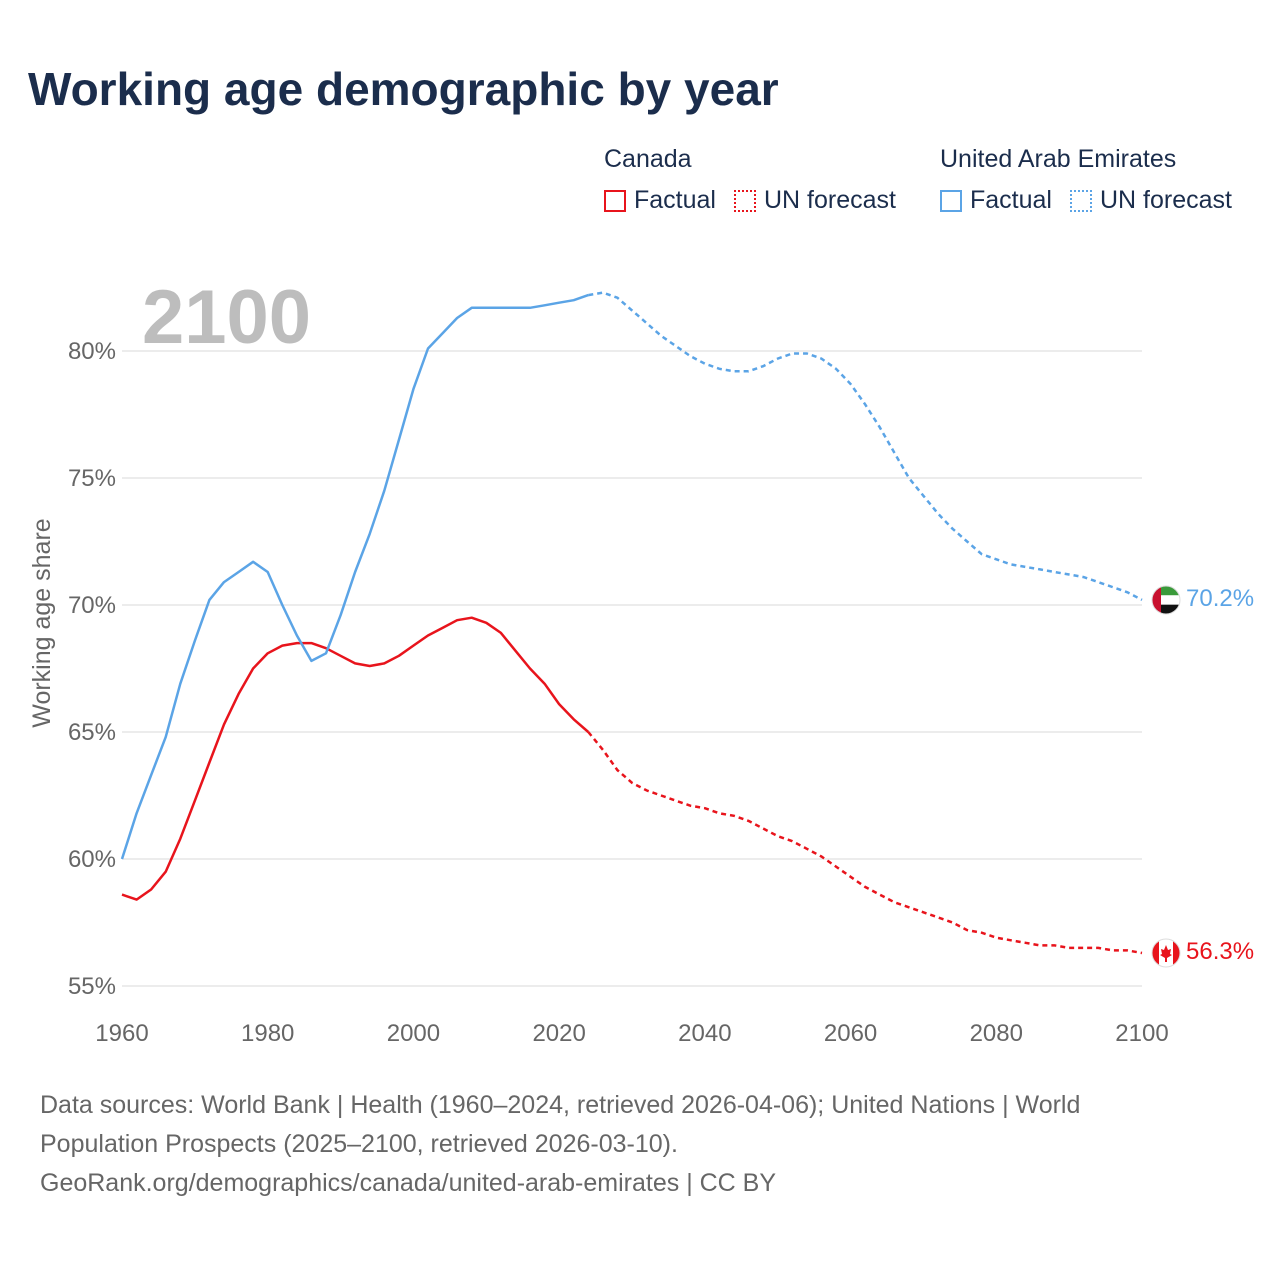  I want to click on y-tick-label: 70%, so click(92, 605).